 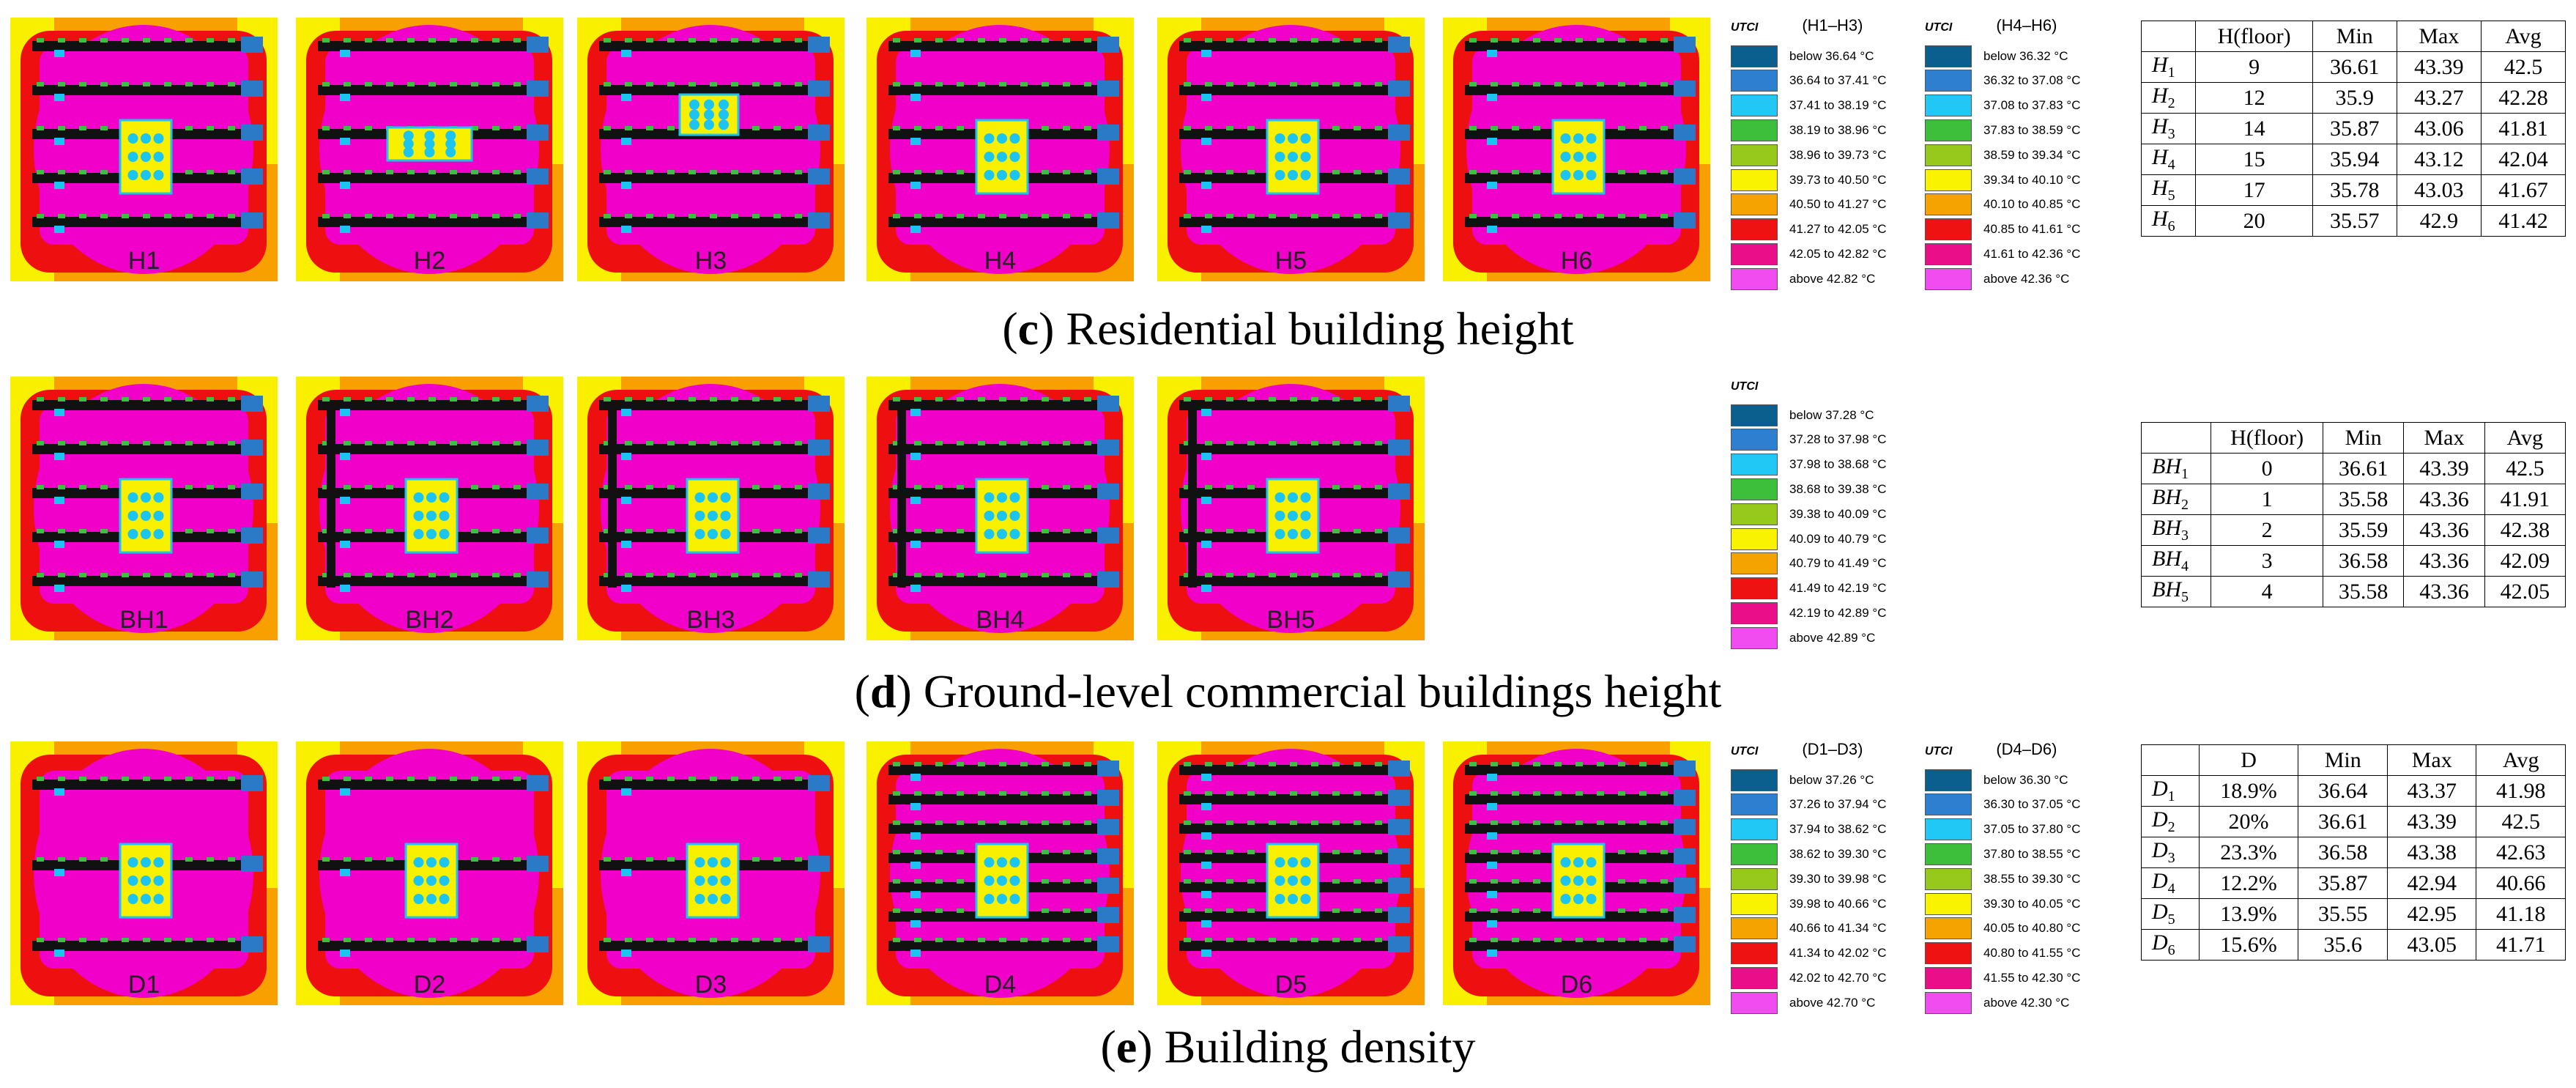 What do you see at coordinates (2267, 561) in the screenshot?
I see `cell-v: 3` at bounding box center [2267, 561].